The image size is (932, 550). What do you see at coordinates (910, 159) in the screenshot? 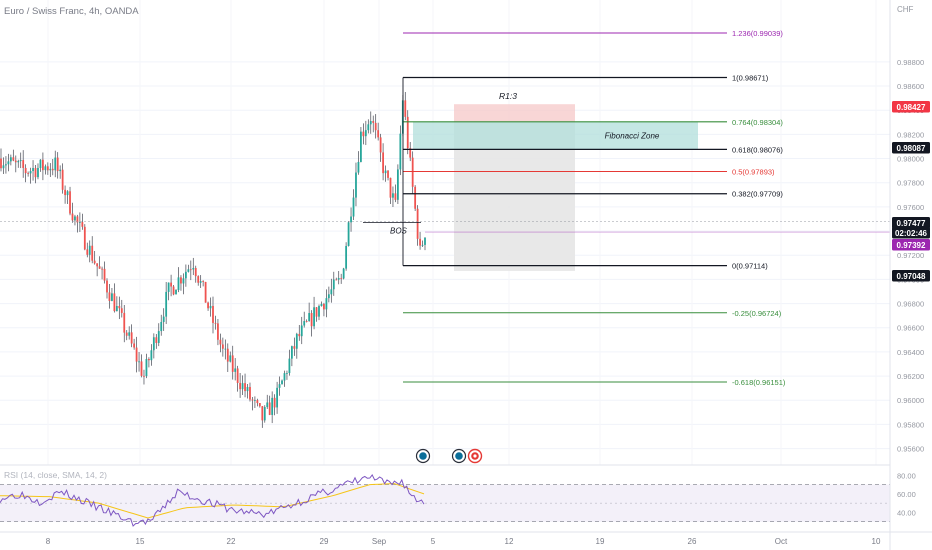
I see `price-tick-label: 0.98000` at bounding box center [910, 159].